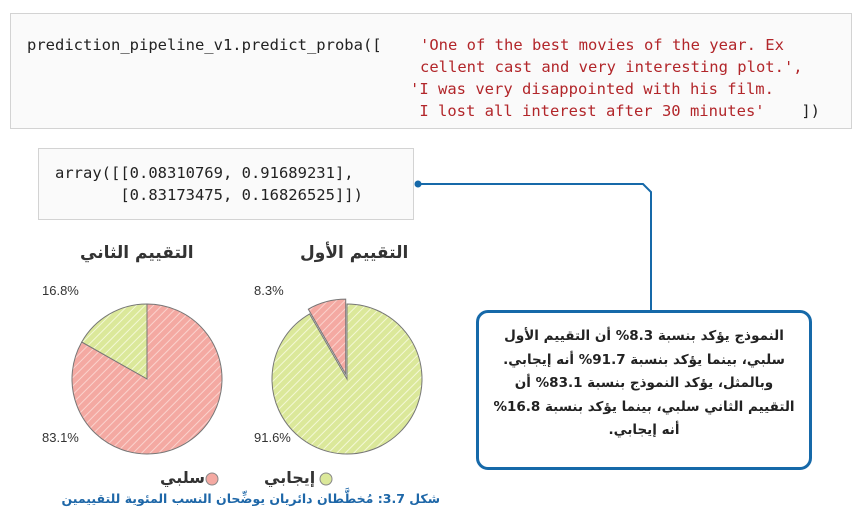  I want to click on chart-title-first: التقييم الأول, so click(354, 253).